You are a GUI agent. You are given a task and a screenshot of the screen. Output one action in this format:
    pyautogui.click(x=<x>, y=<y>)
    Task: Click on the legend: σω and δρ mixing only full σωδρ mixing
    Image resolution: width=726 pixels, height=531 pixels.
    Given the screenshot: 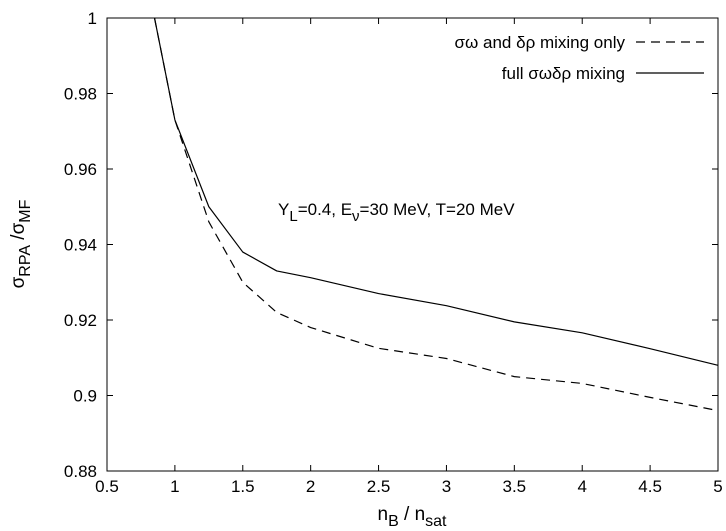 What is the action you would take?
    pyautogui.click(x=579, y=58)
    